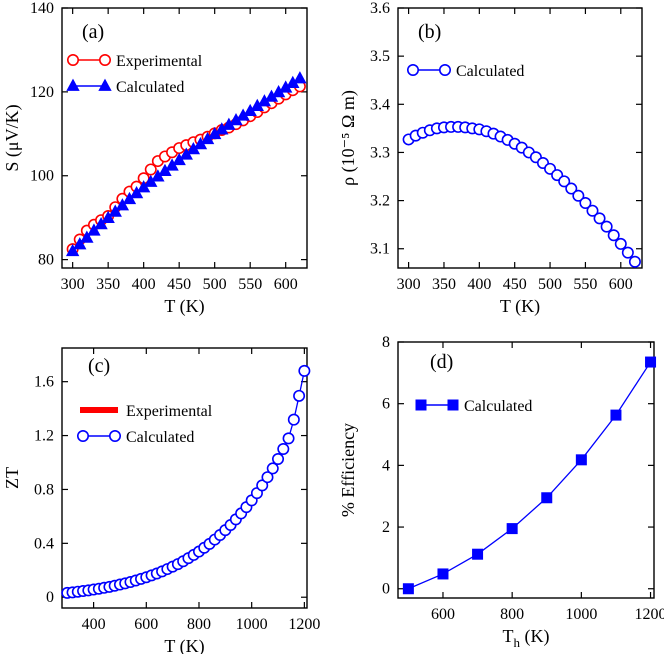 The image size is (664, 654). What do you see at coordinates (44, 489) in the screenshot?
I see `y-tick-label: 0.8` at bounding box center [44, 489].